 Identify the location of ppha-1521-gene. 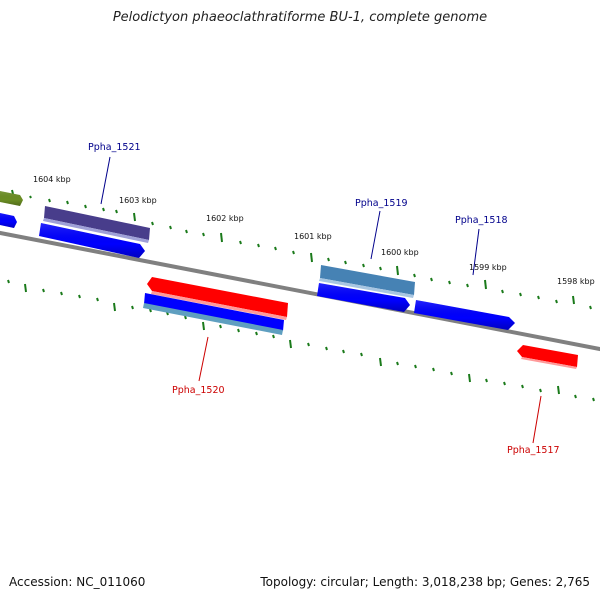
(96, 224).